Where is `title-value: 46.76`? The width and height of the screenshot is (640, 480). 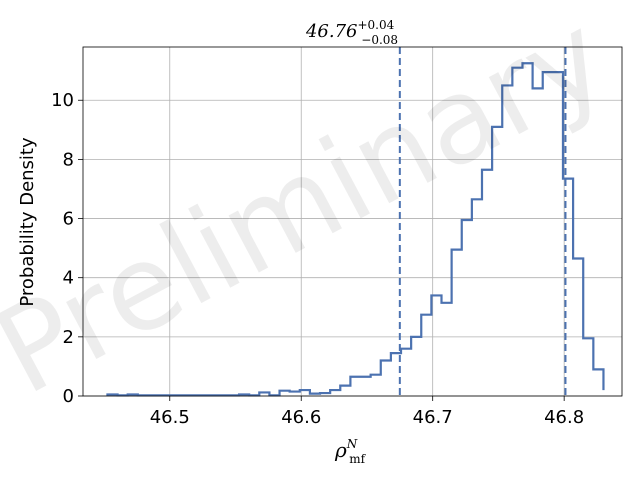 title-value: 46.76 is located at coordinates (331, 31).